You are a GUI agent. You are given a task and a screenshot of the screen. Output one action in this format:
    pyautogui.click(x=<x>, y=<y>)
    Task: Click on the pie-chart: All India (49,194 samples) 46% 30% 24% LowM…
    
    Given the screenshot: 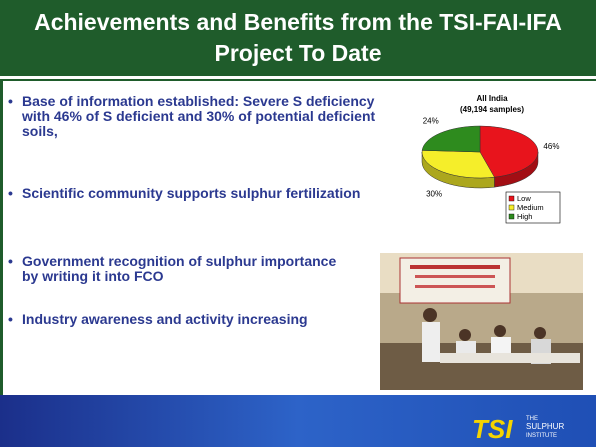 What is the action you would take?
    pyautogui.click(x=491, y=159)
    